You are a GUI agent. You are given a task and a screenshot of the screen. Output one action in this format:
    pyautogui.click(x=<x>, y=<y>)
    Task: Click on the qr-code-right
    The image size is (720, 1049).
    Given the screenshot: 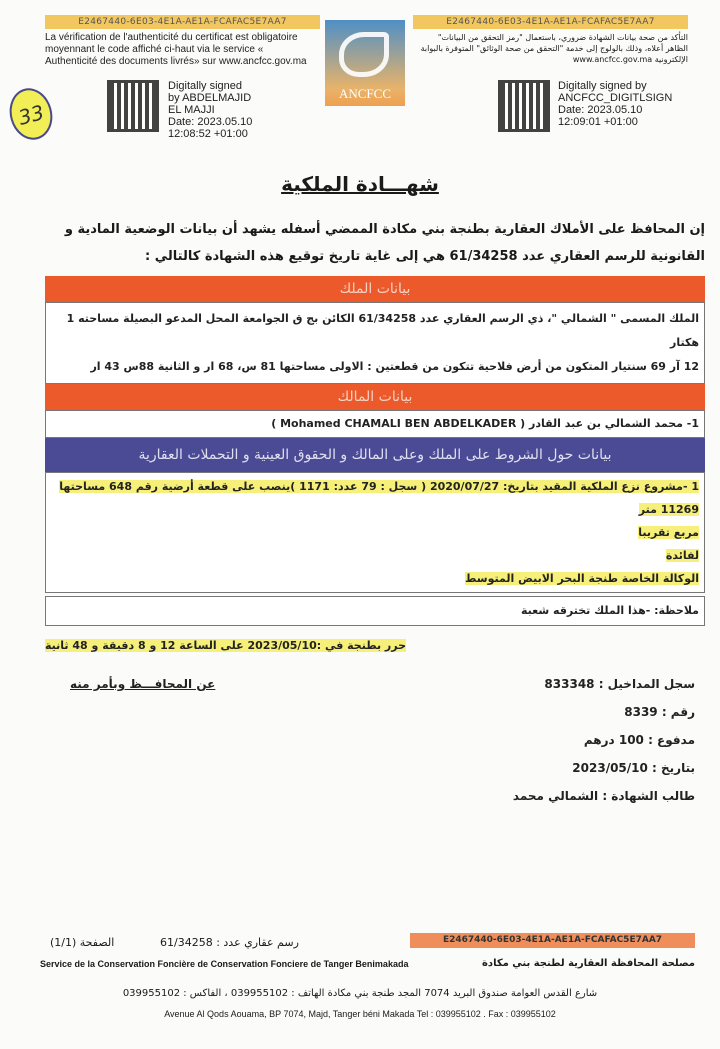 What is the action you would take?
    pyautogui.click(x=524, y=106)
    